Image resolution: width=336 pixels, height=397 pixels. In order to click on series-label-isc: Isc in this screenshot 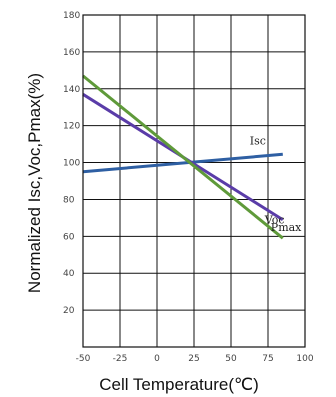, I will do `click(258, 140)`.